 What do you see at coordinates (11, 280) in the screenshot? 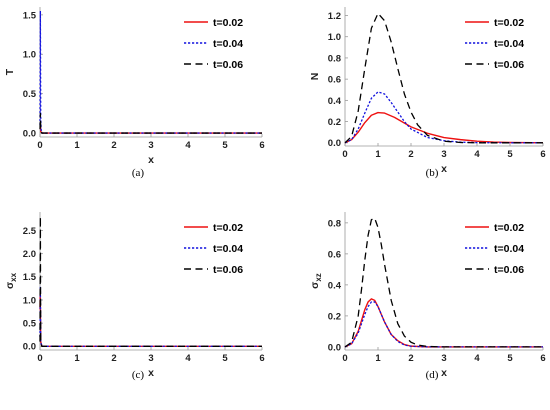
I see `y-axis-label: σxx` at bounding box center [11, 280].